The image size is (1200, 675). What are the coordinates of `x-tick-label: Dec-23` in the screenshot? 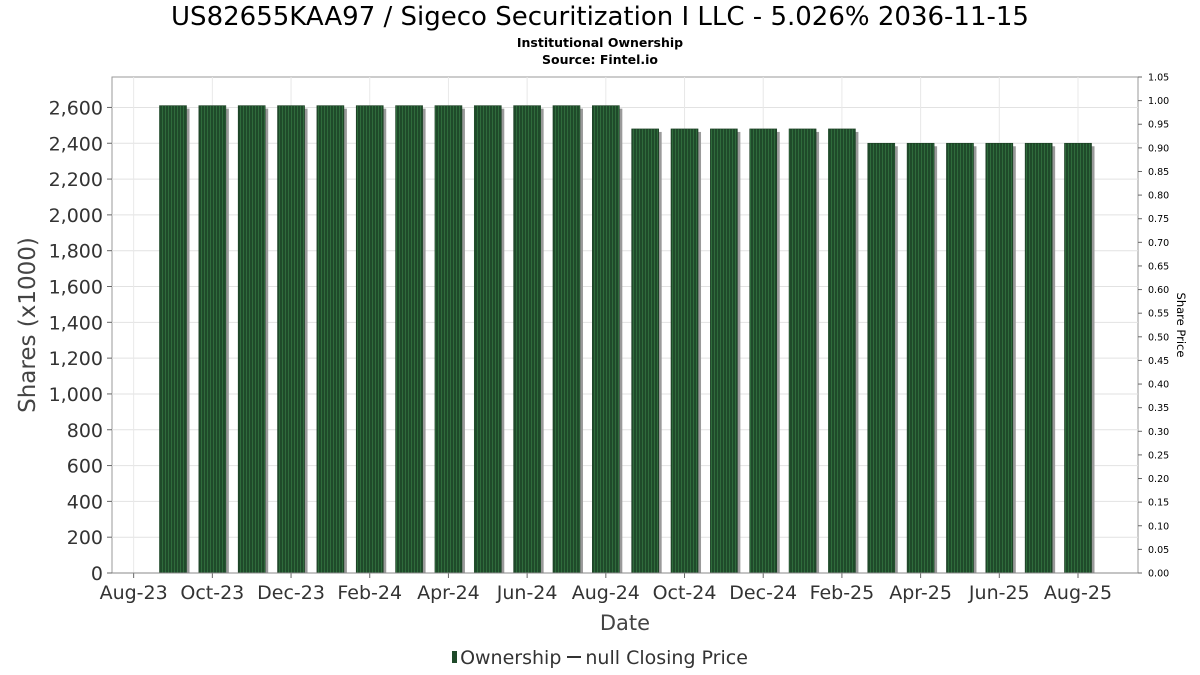 It's located at (291, 593).